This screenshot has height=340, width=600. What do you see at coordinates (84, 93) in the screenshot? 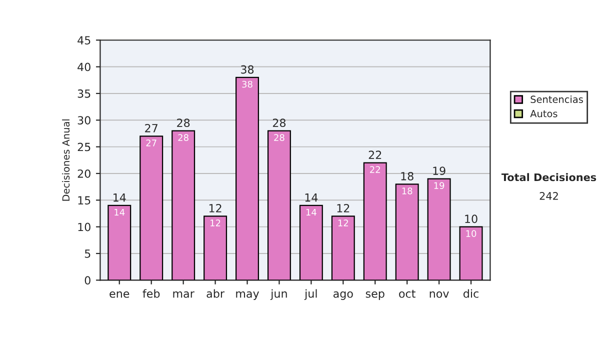
I see `y-tick-label: 35` at bounding box center [84, 93].